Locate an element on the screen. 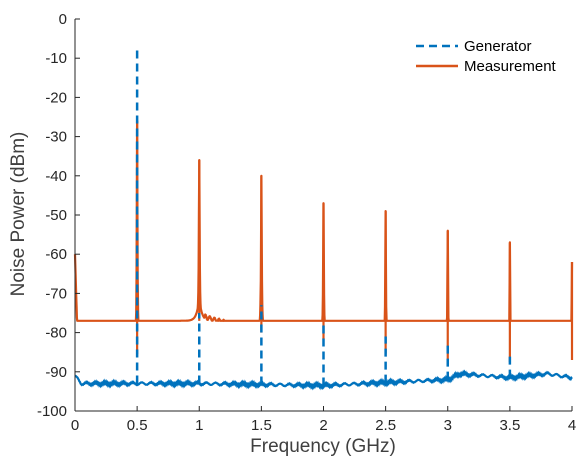  y-tick-label: -80 is located at coordinates (56, 333).